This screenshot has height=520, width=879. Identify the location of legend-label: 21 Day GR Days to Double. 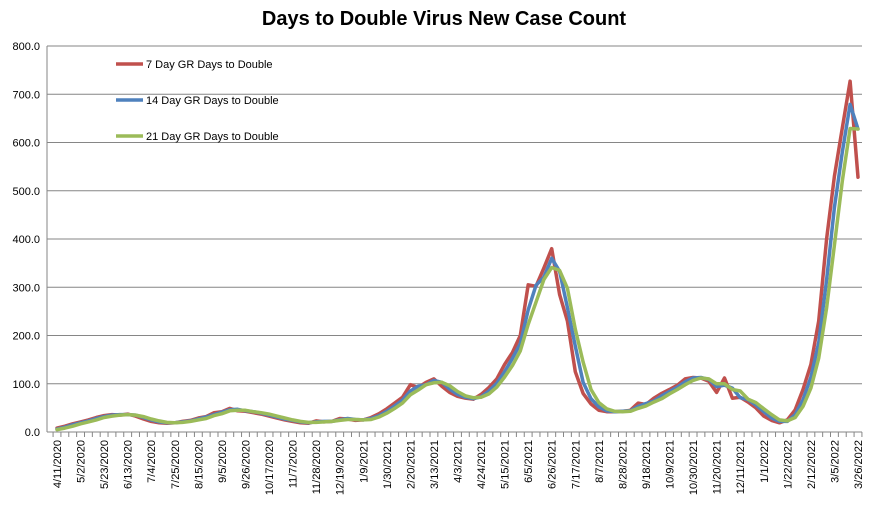
(212, 137).